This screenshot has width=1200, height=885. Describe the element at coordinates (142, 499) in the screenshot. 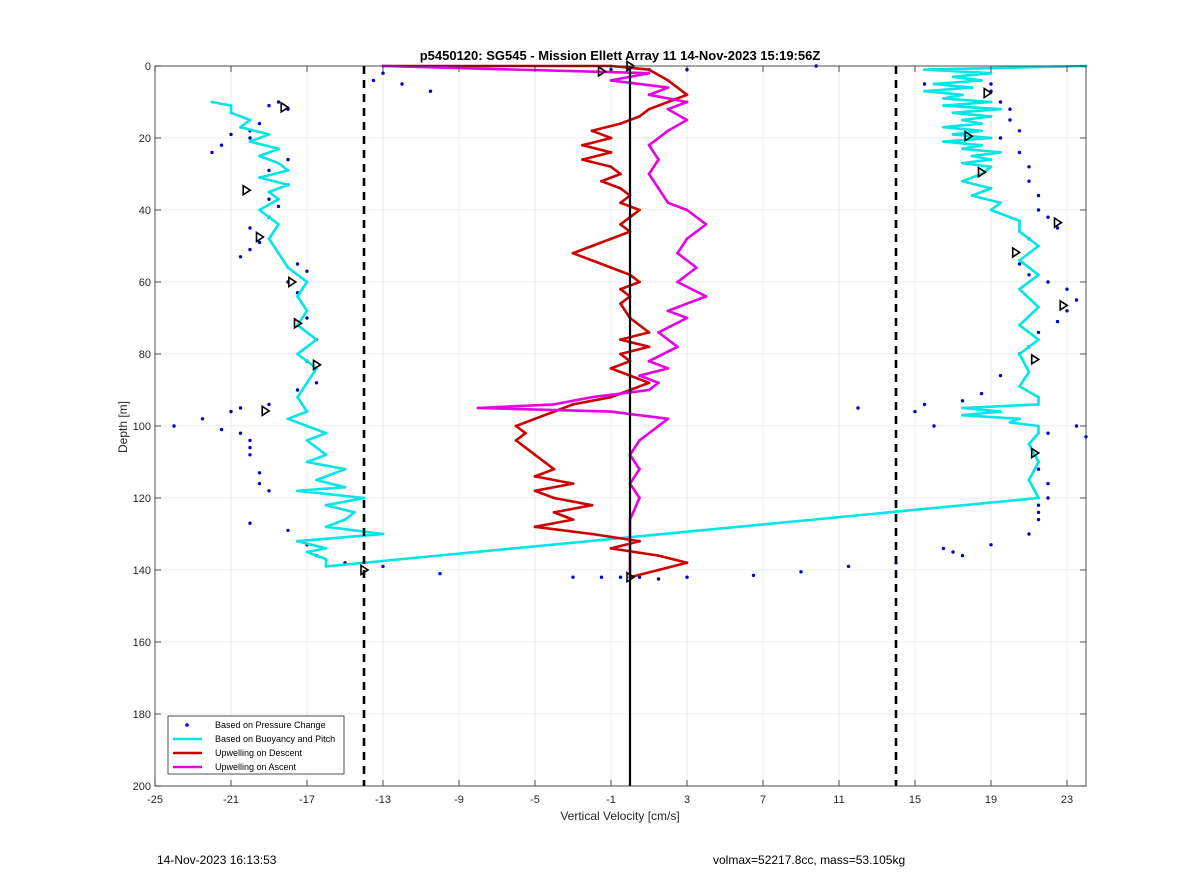

I see `y-tick-label: 120` at that location.